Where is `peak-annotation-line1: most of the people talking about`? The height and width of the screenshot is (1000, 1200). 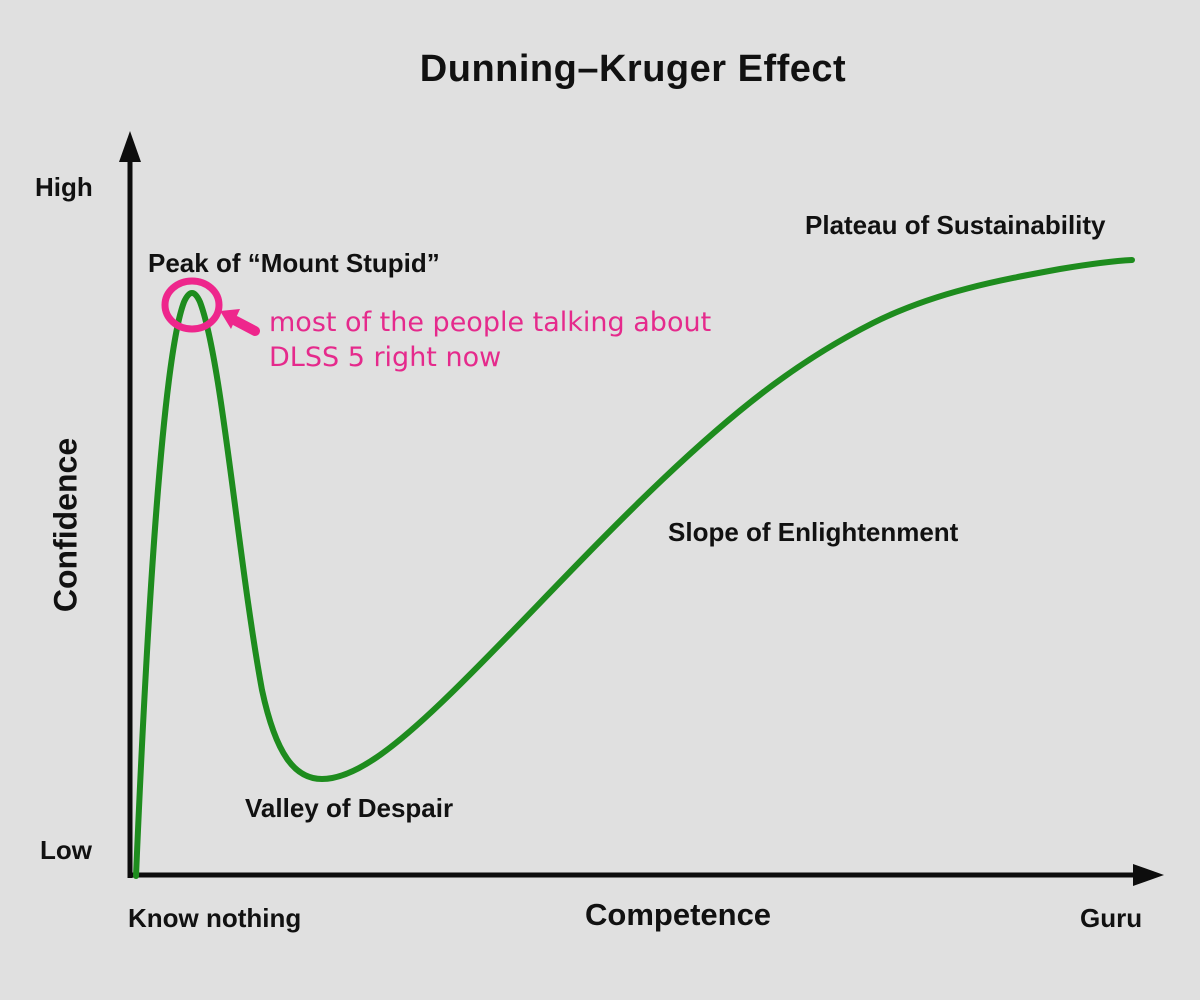 peak-annotation-line1: most of the people talking about is located at coordinates (490, 322).